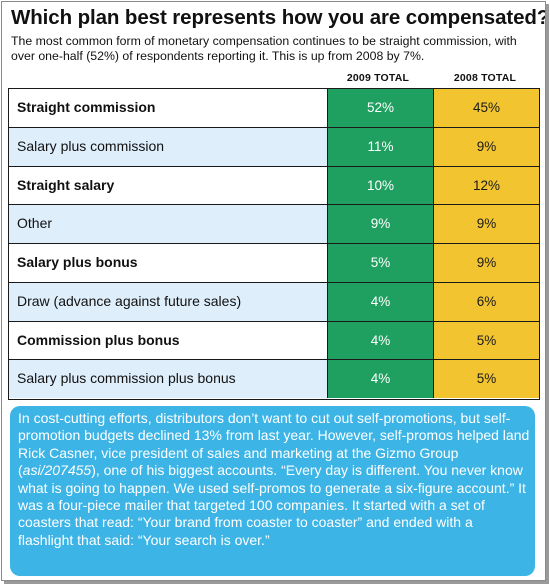 The height and width of the screenshot is (585, 550). What do you see at coordinates (274, 224) in the screenshot?
I see `table-row: Other 9% 9%` at bounding box center [274, 224].